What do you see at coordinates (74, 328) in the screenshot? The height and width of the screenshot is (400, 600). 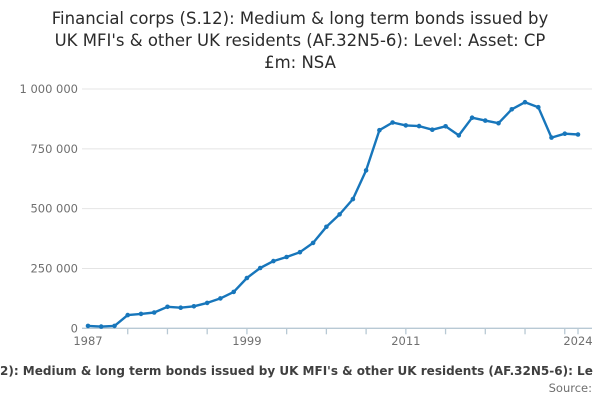 I see `y-axis-label: 0` at bounding box center [74, 328].